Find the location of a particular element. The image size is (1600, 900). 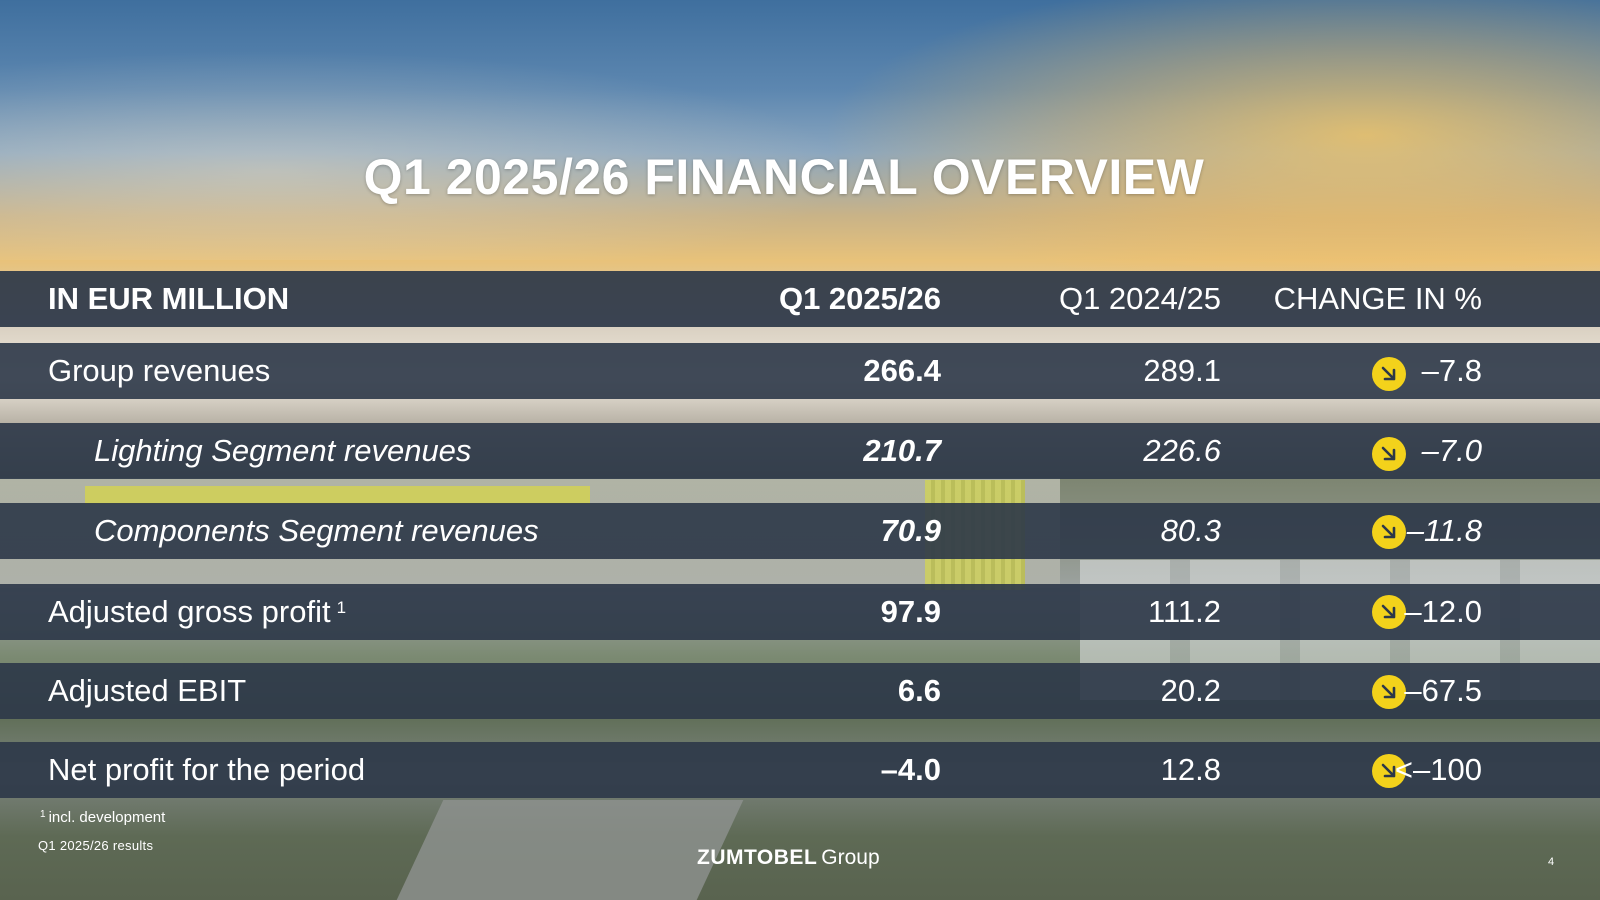

header-previous: Q1 2024/25 is located at coordinates (1139, 298).